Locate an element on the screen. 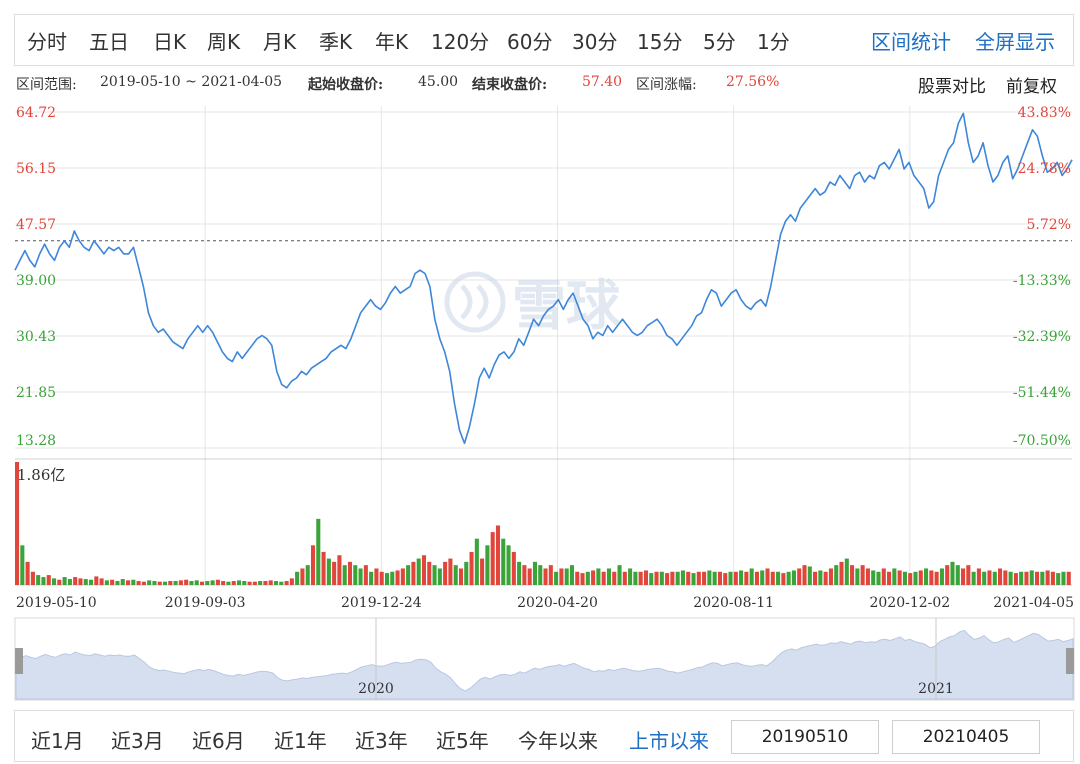 The width and height of the screenshot is (1080, 764). x-tick-label: 2020-08-11 is located at coordinates (733, 603).